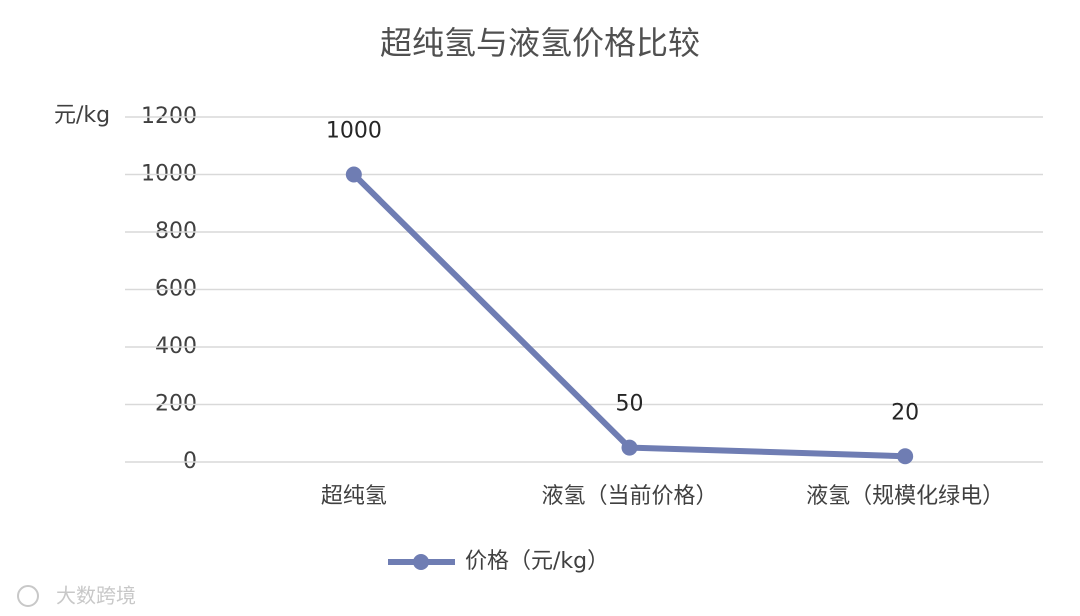  I want to click on data-label: 1000, so click(354, 131).